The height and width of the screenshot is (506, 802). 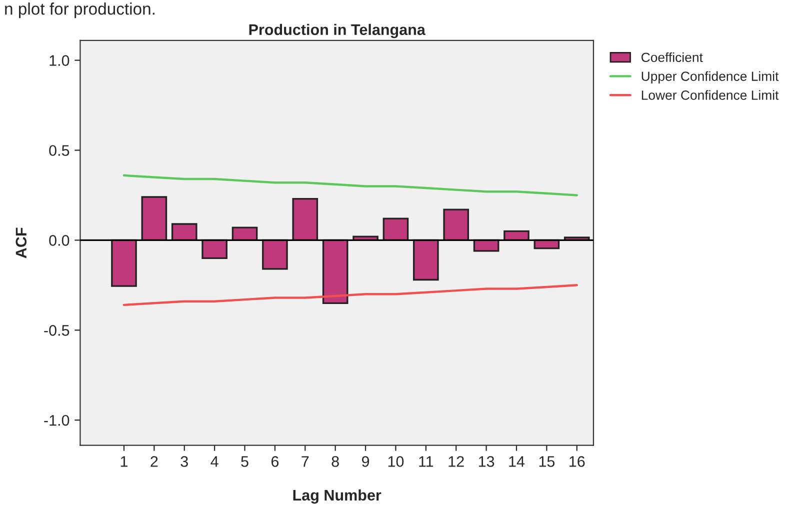 I want to click on x-tick-label: 6, so click(x=275, y=461).